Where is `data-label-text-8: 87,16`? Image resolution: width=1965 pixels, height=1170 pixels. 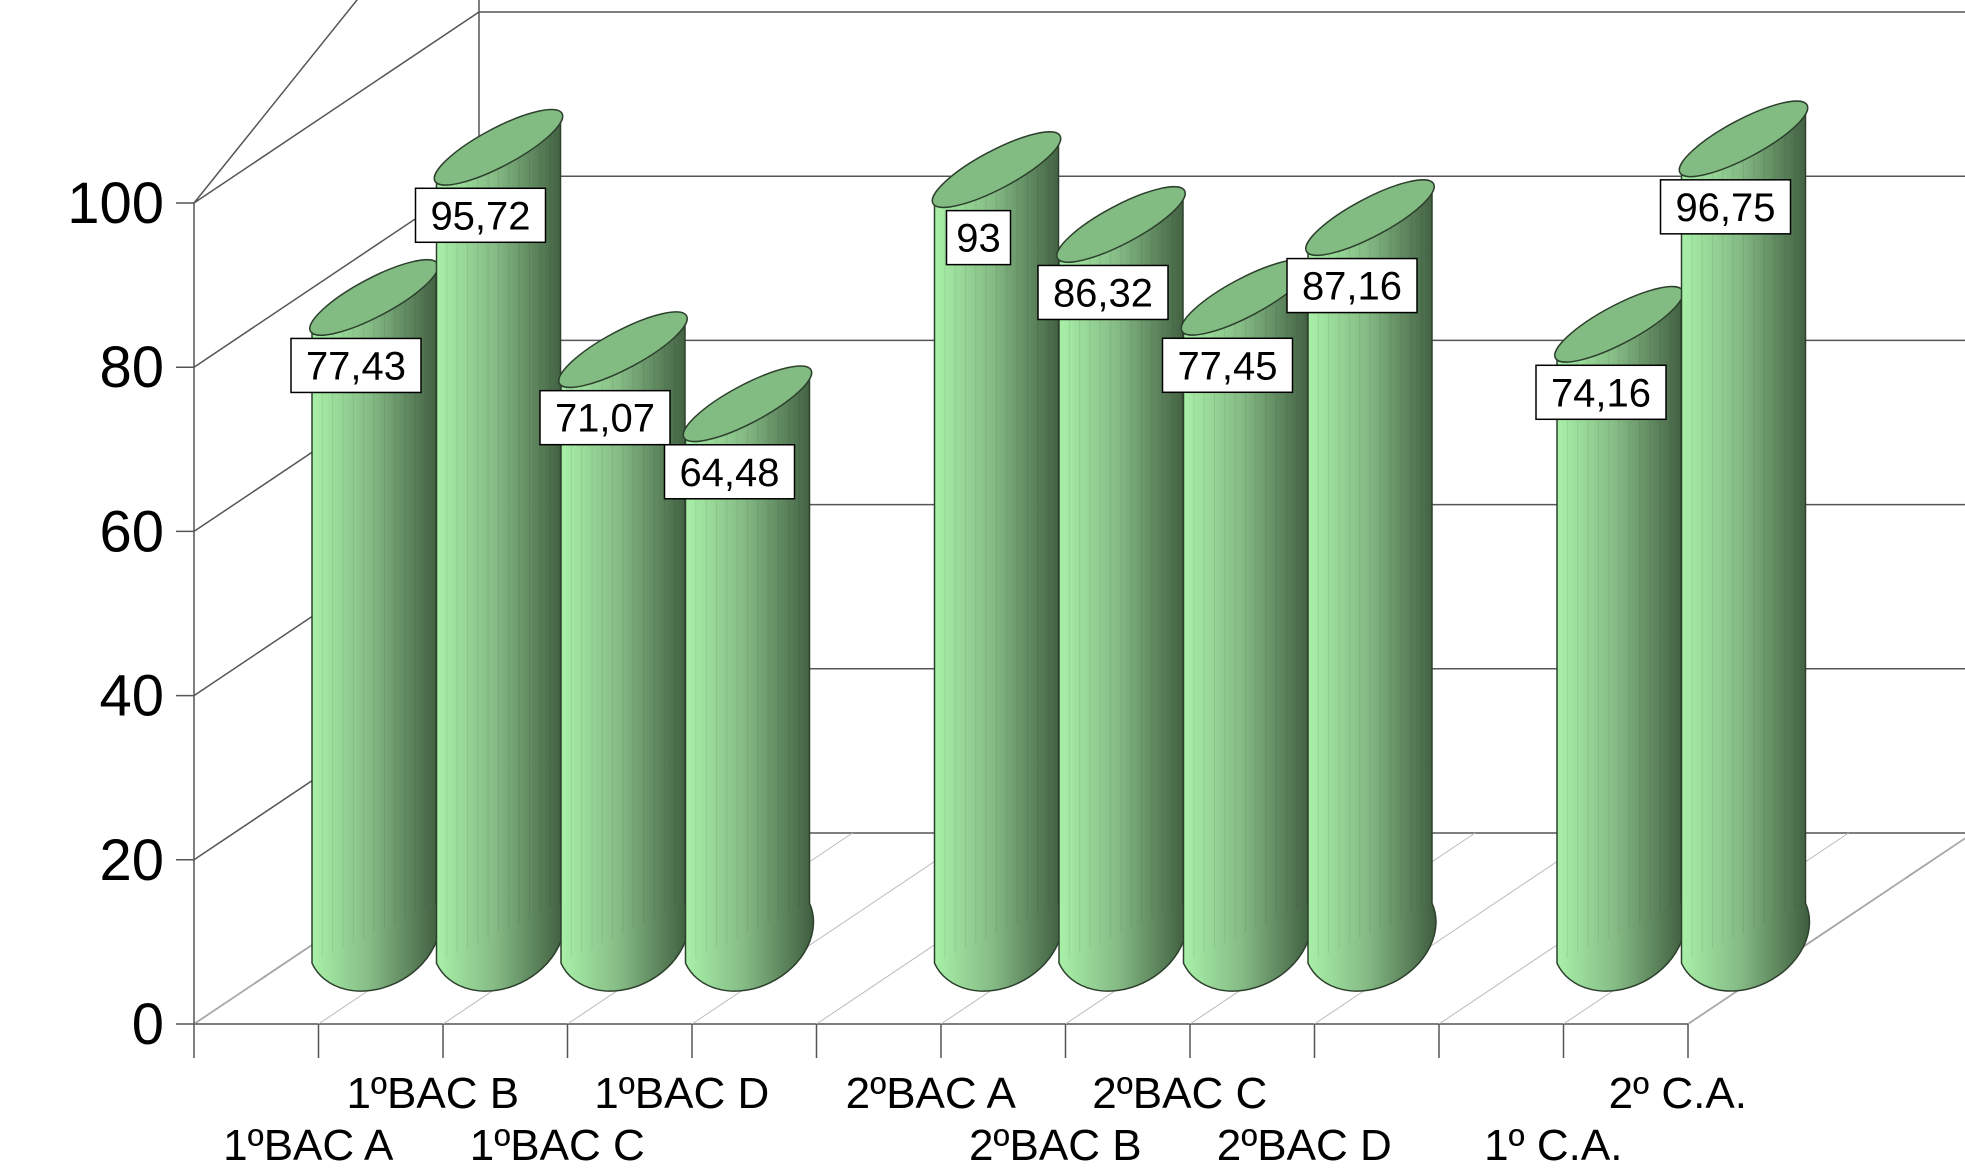
data-label-text-8: 87,16 is located at coordinates (1352, 287).